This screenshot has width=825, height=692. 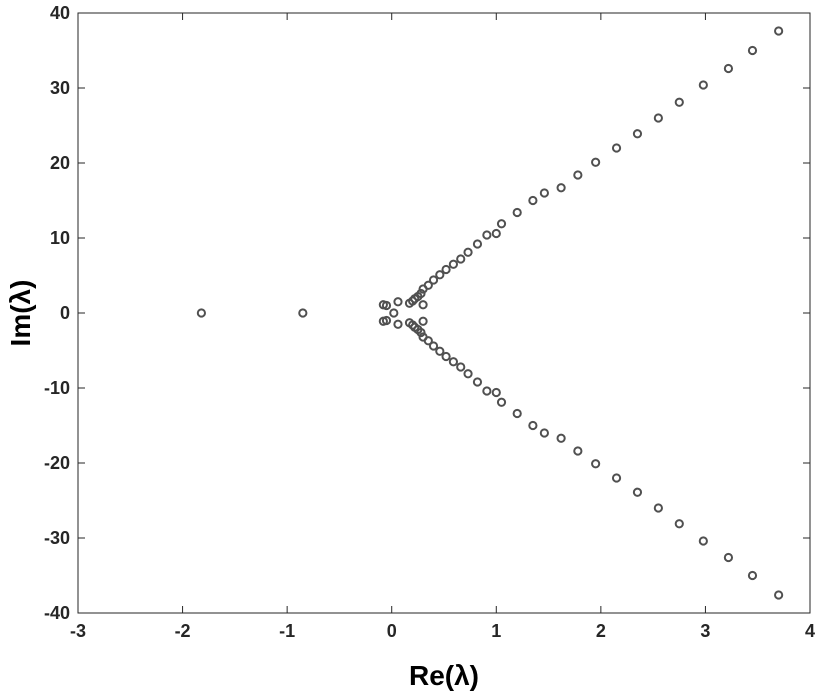 What do you see at coordinates (392, 631) in the screenshot?
I see `x-tick-label: 0` at bounding box center [392, 631].